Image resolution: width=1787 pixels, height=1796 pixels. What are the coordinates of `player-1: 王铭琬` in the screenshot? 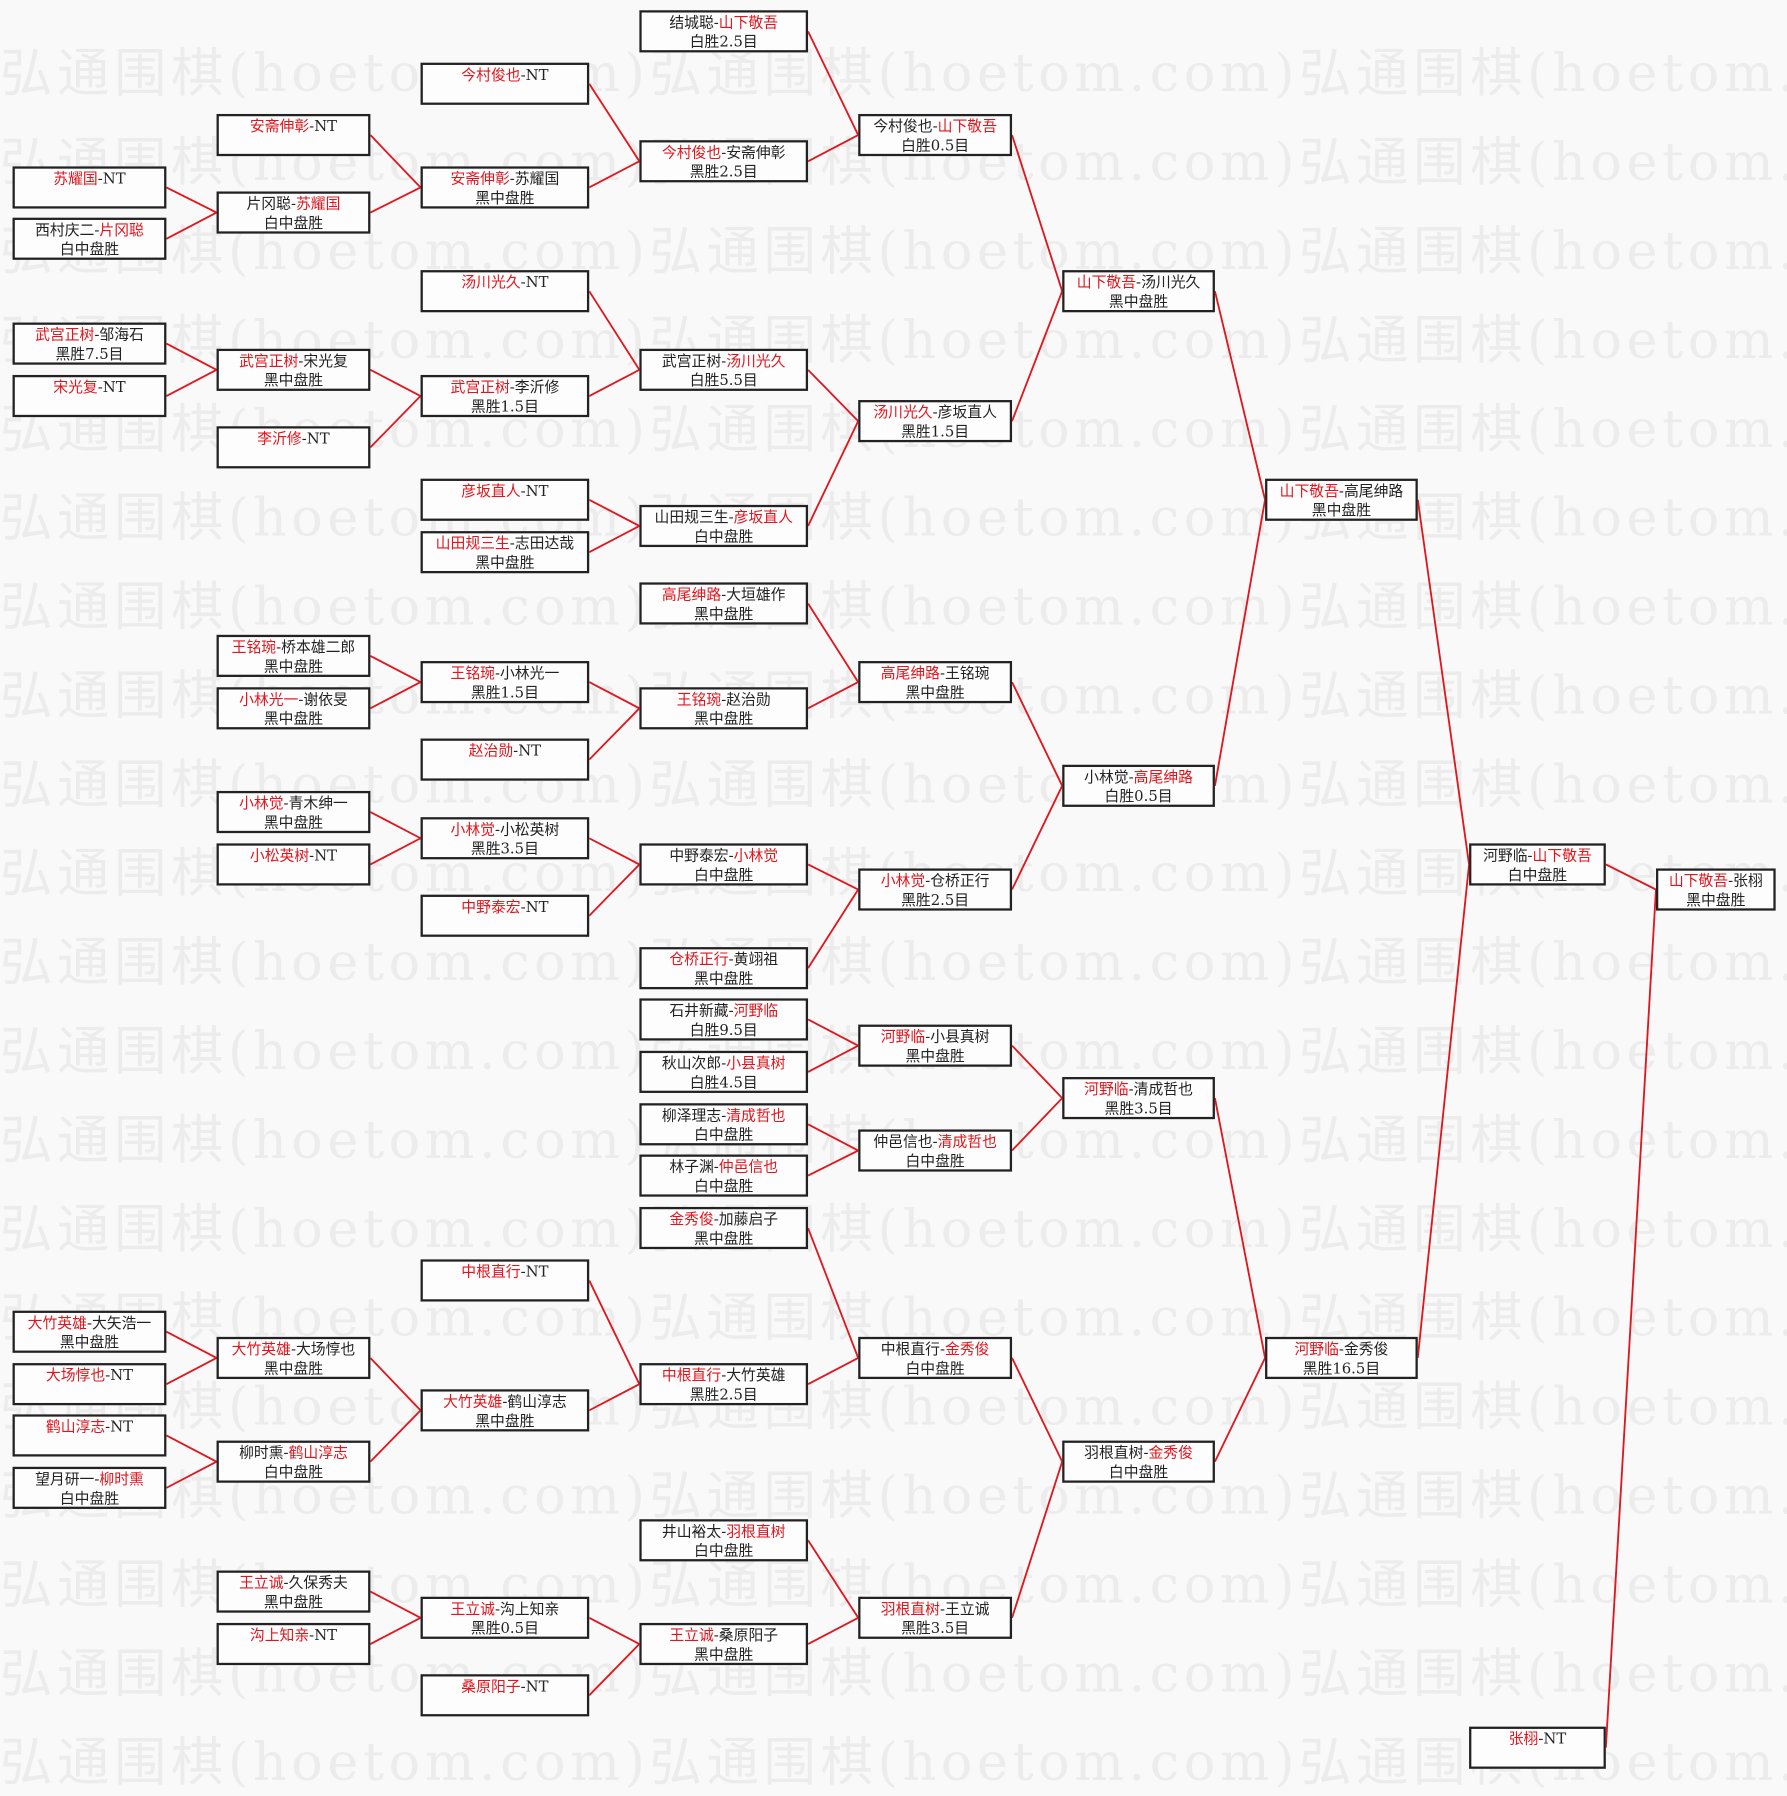 It's located at (699, 700).